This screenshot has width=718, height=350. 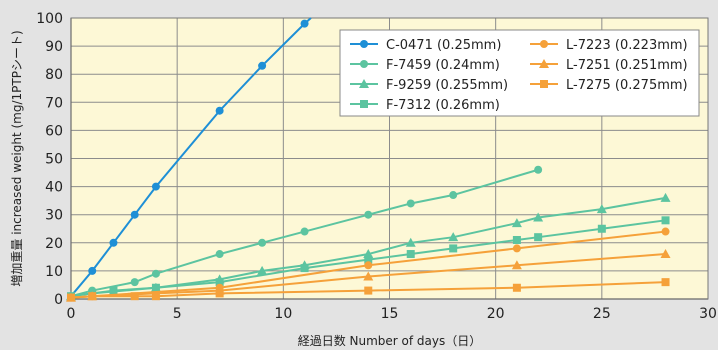 I want to click on legend-label: L-7251 (0.251mm), so click(x=627, y=65).